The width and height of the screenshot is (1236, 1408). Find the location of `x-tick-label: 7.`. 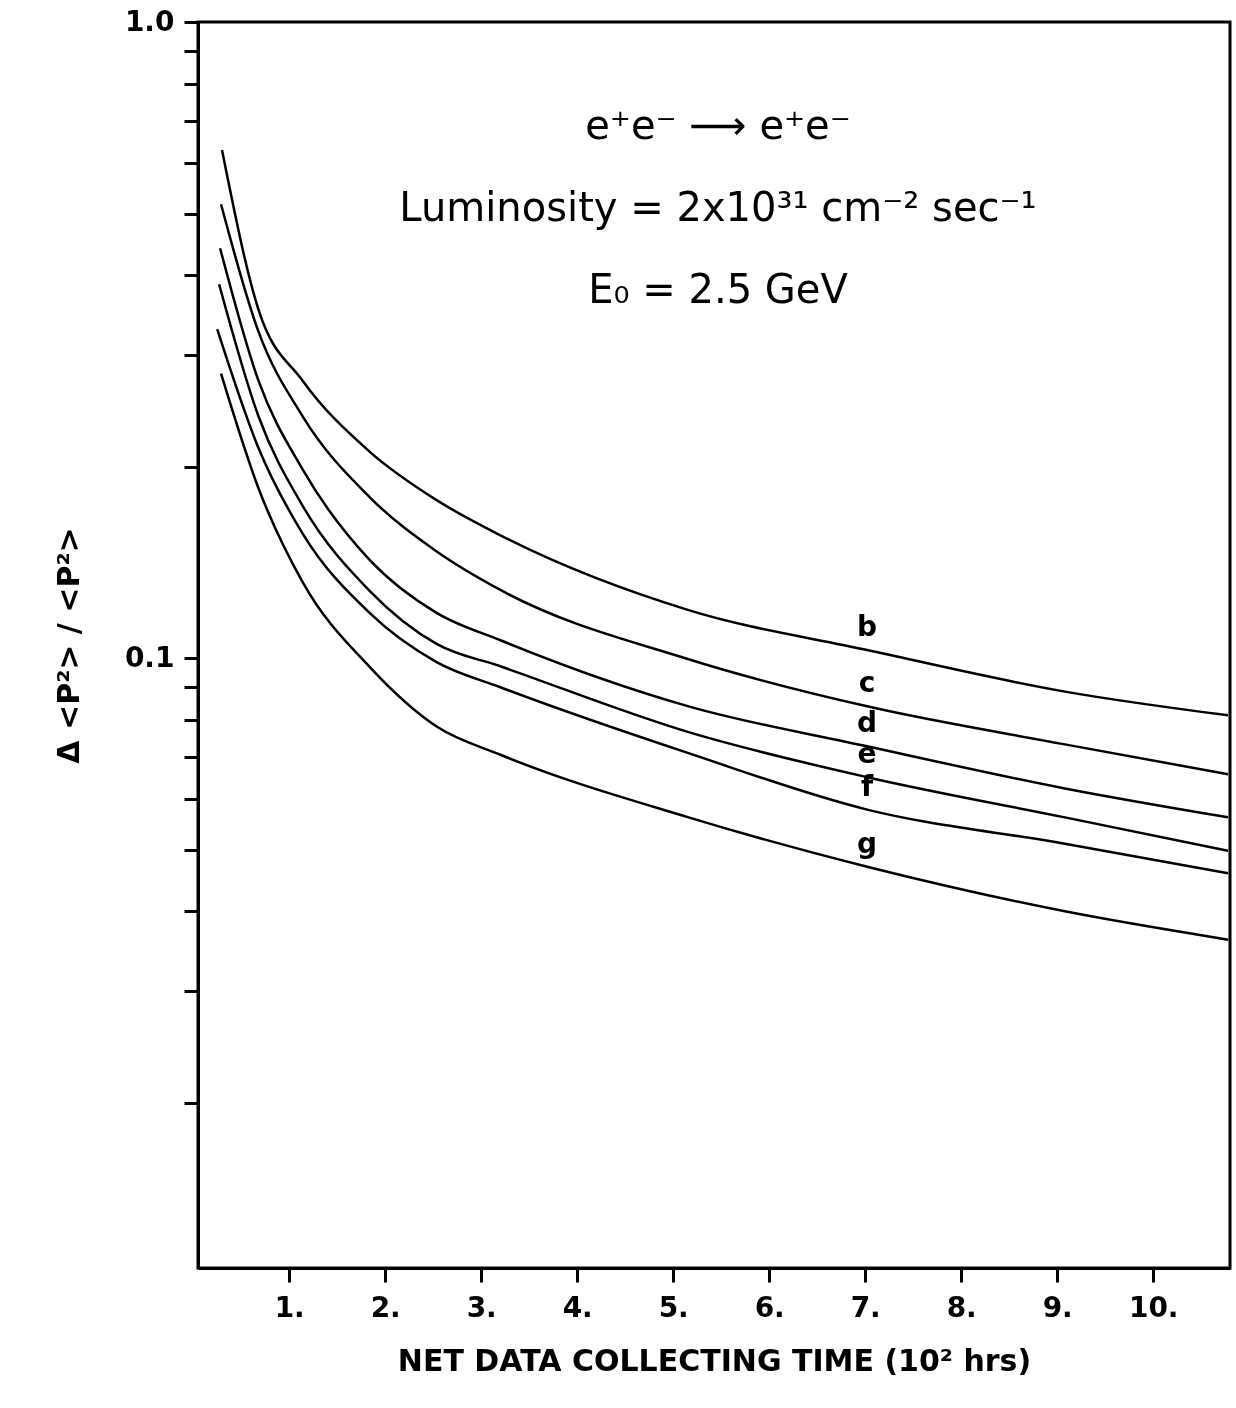

x-tick-label: 7. is located at coordinates (865, 1307).